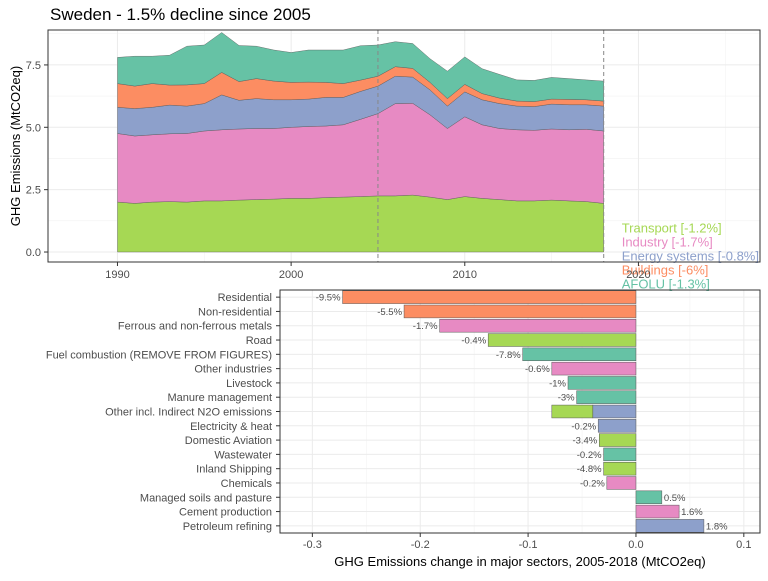 The image size is (768, 581). Describe the element at coordinates (508, 355) in the screenshot. I see `bar-data-label: -7.8%` at that location.